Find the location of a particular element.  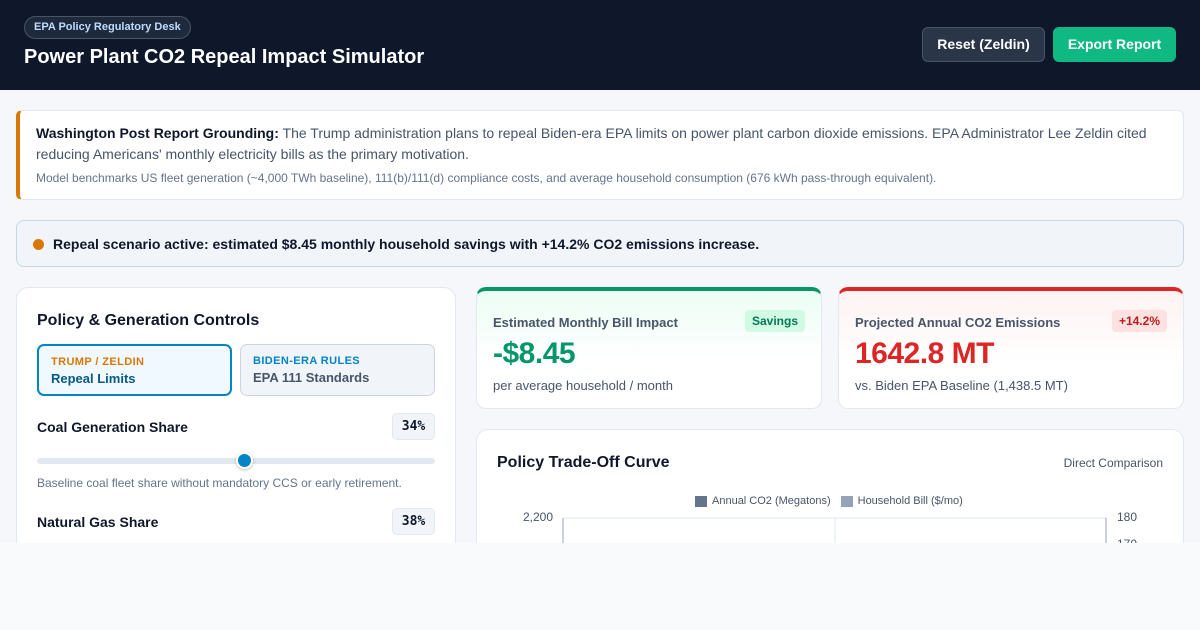

reset-button: Reset (Zeldin) is located at coordinates (983, 44).